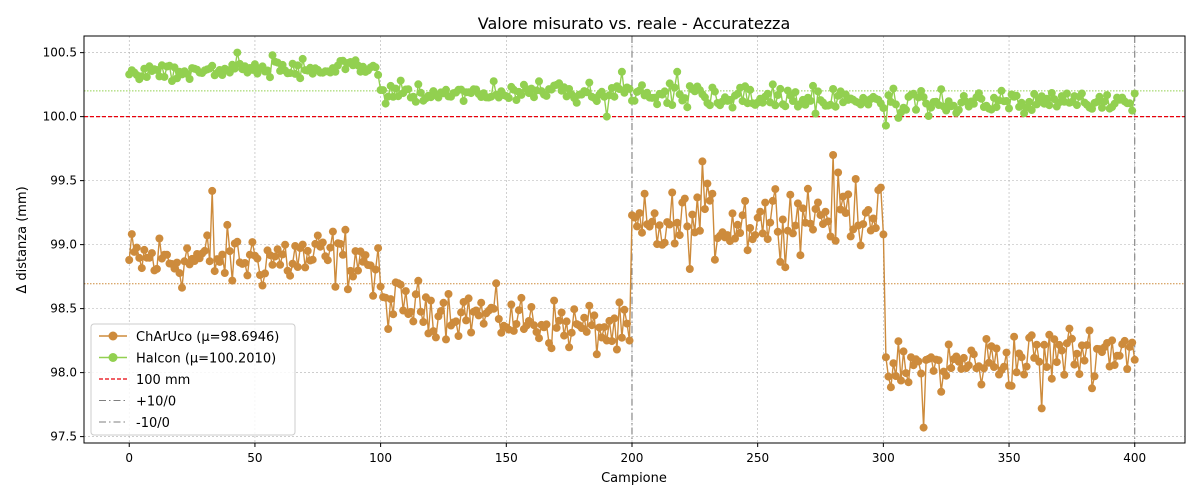 Image resolution: width=1200 pixels, height=504 pixels. I want to click on y-tick-label: 98.5, so click(63, 309).